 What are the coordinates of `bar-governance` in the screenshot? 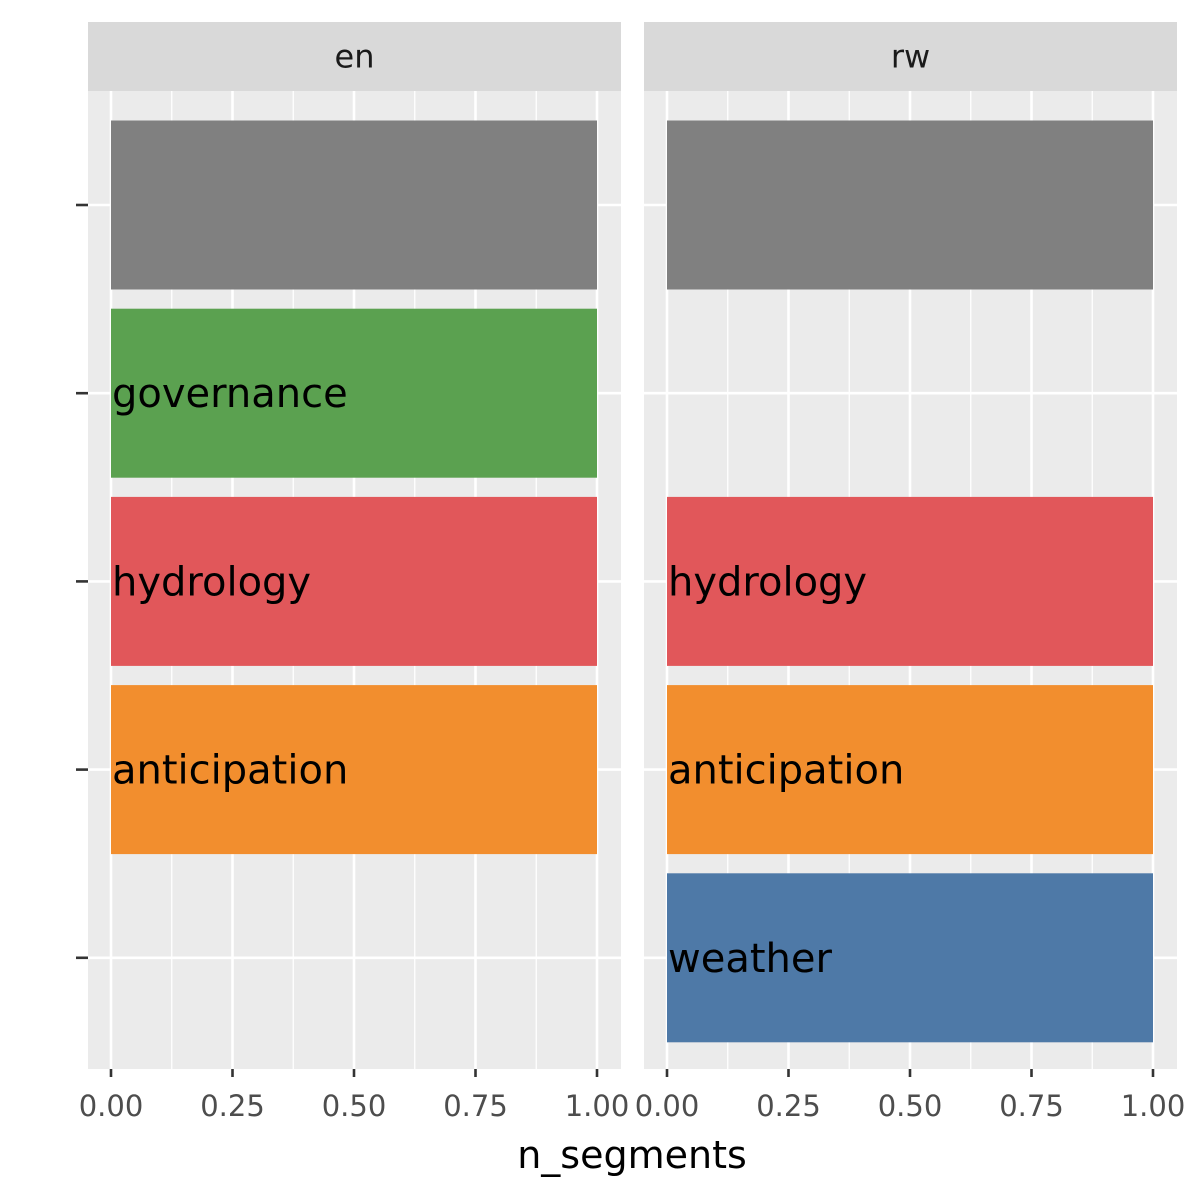 It's located at (354, 393).